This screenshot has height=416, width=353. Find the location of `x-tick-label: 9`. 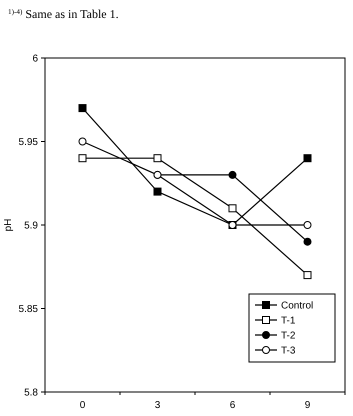

x-tick-label: 9 is located at coordinates (307, 405).